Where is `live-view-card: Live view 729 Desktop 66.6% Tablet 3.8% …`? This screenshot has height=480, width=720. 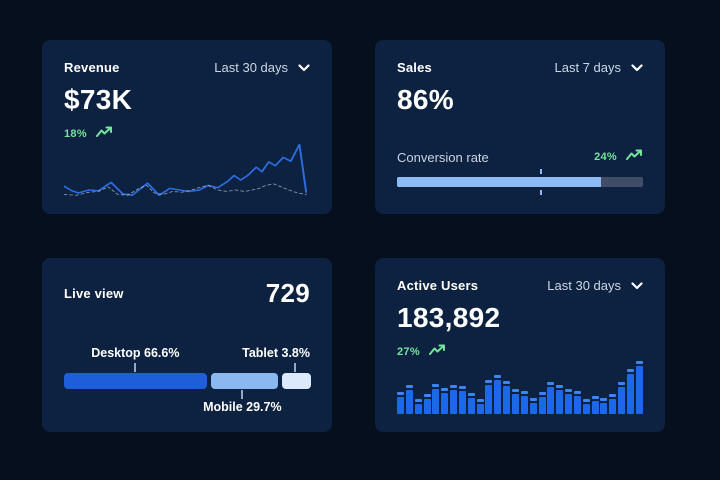 live-view-card: Live view 729 Desktop 66.6% Tablet 3.8% … is located at coordinates (187, 345).